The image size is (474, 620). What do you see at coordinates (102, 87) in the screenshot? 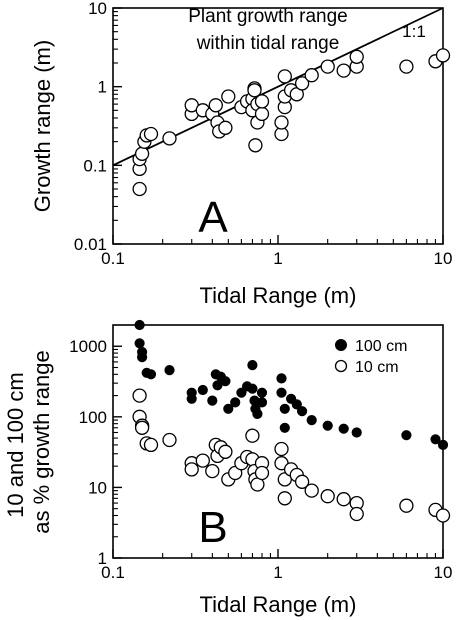
I see `panelA-y-tick-label: 1` at bounding box center [102, 87].